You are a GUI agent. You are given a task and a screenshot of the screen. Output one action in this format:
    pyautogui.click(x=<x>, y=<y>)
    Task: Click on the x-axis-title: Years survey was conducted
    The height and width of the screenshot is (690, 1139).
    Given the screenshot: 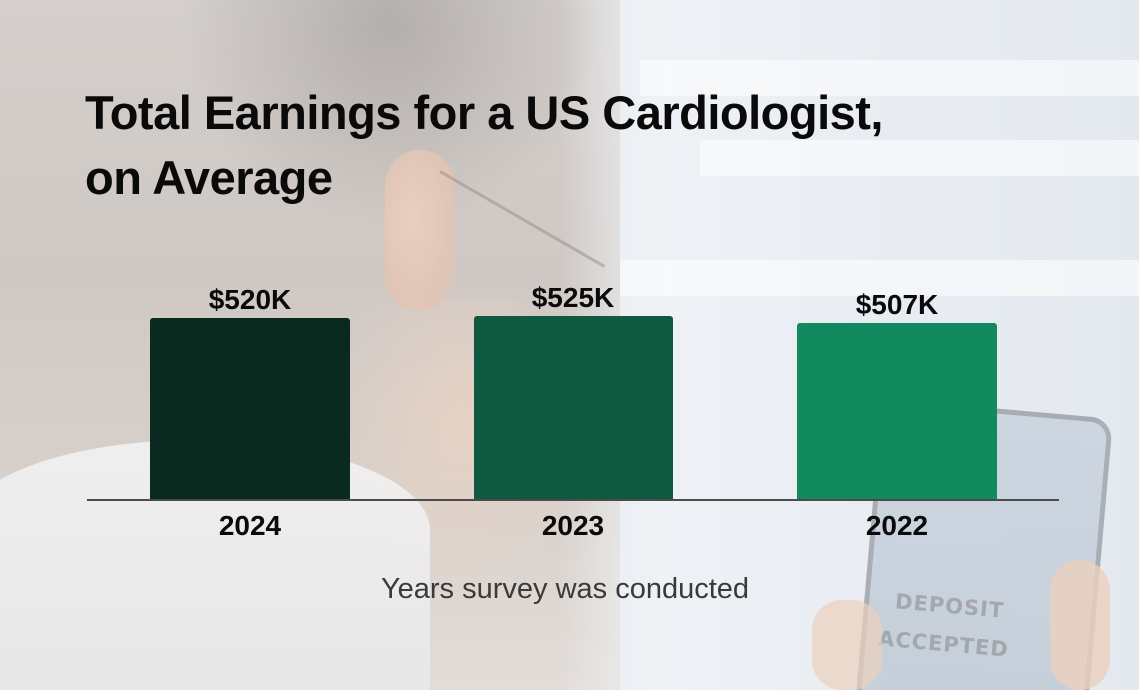 What is the action you would take?
    pyautogui.click(x=565, y=589)
    